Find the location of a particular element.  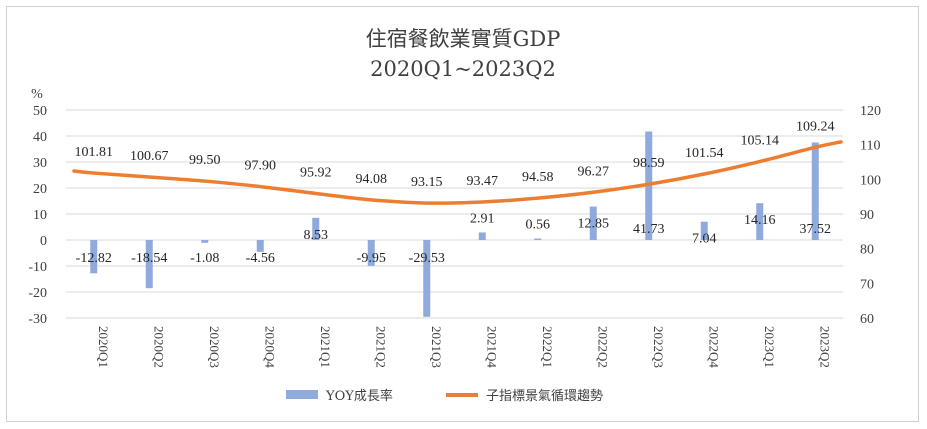

bar-data-label: 8.53 is located at coordinates (316, 235).